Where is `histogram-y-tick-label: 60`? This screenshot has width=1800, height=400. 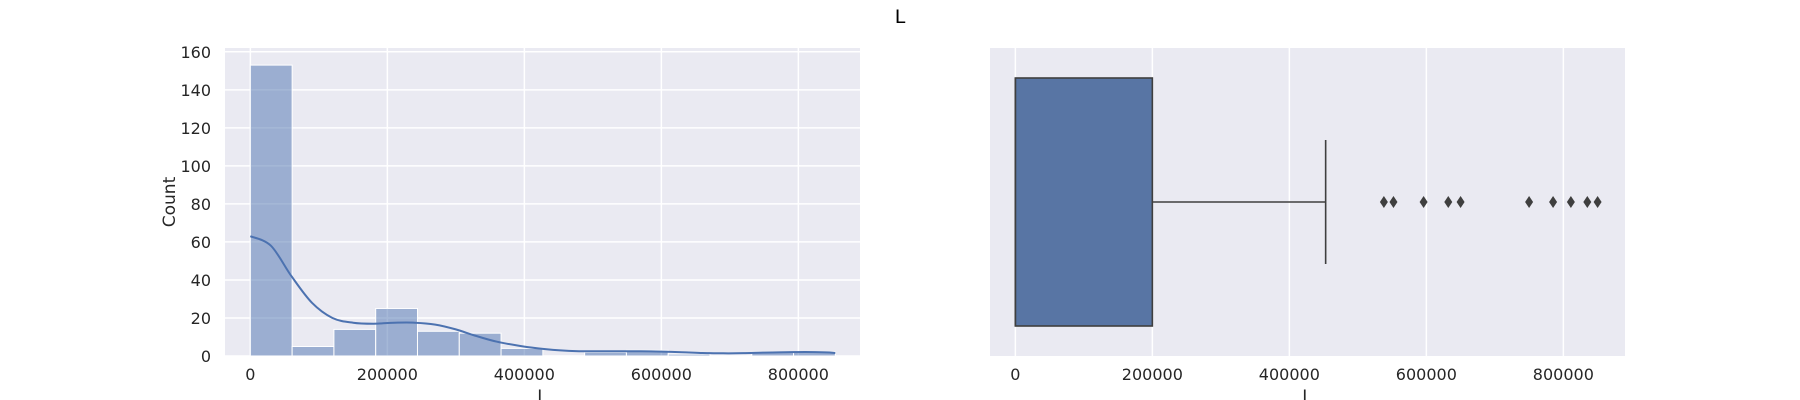
histogram-y-tick-label: 60 is located at coordinates (201, 242).